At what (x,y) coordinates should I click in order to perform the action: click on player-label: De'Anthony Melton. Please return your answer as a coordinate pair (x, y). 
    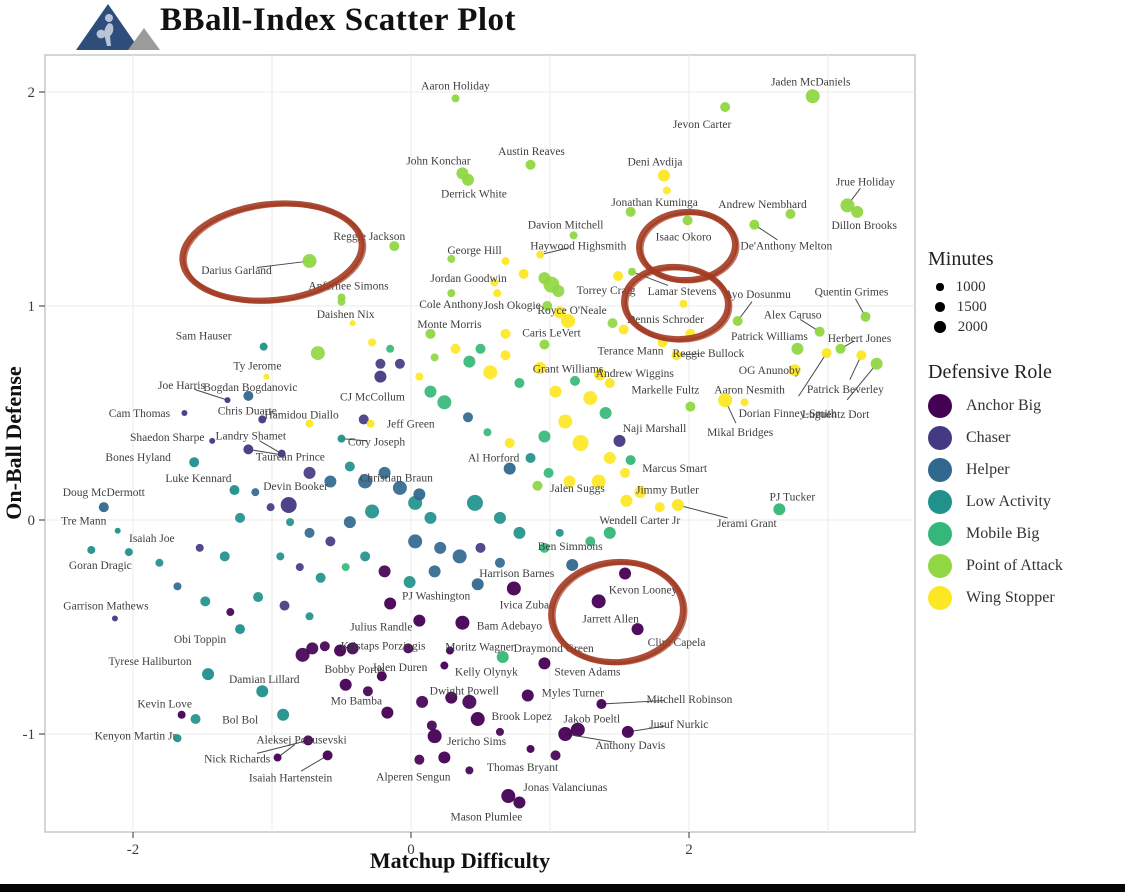
    Looking at the image, I should click on (786, 247).